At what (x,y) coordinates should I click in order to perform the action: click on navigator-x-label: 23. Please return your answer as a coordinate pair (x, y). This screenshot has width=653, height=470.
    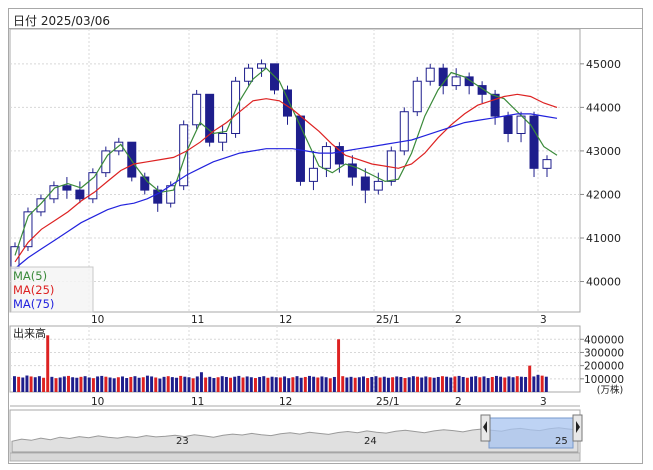
    Looking at the image, I should click on (182, 441).